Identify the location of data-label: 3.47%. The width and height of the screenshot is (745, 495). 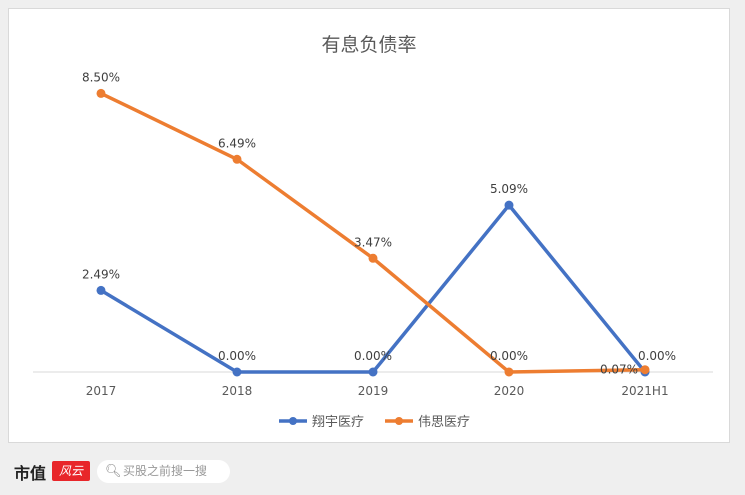
(373, 242).